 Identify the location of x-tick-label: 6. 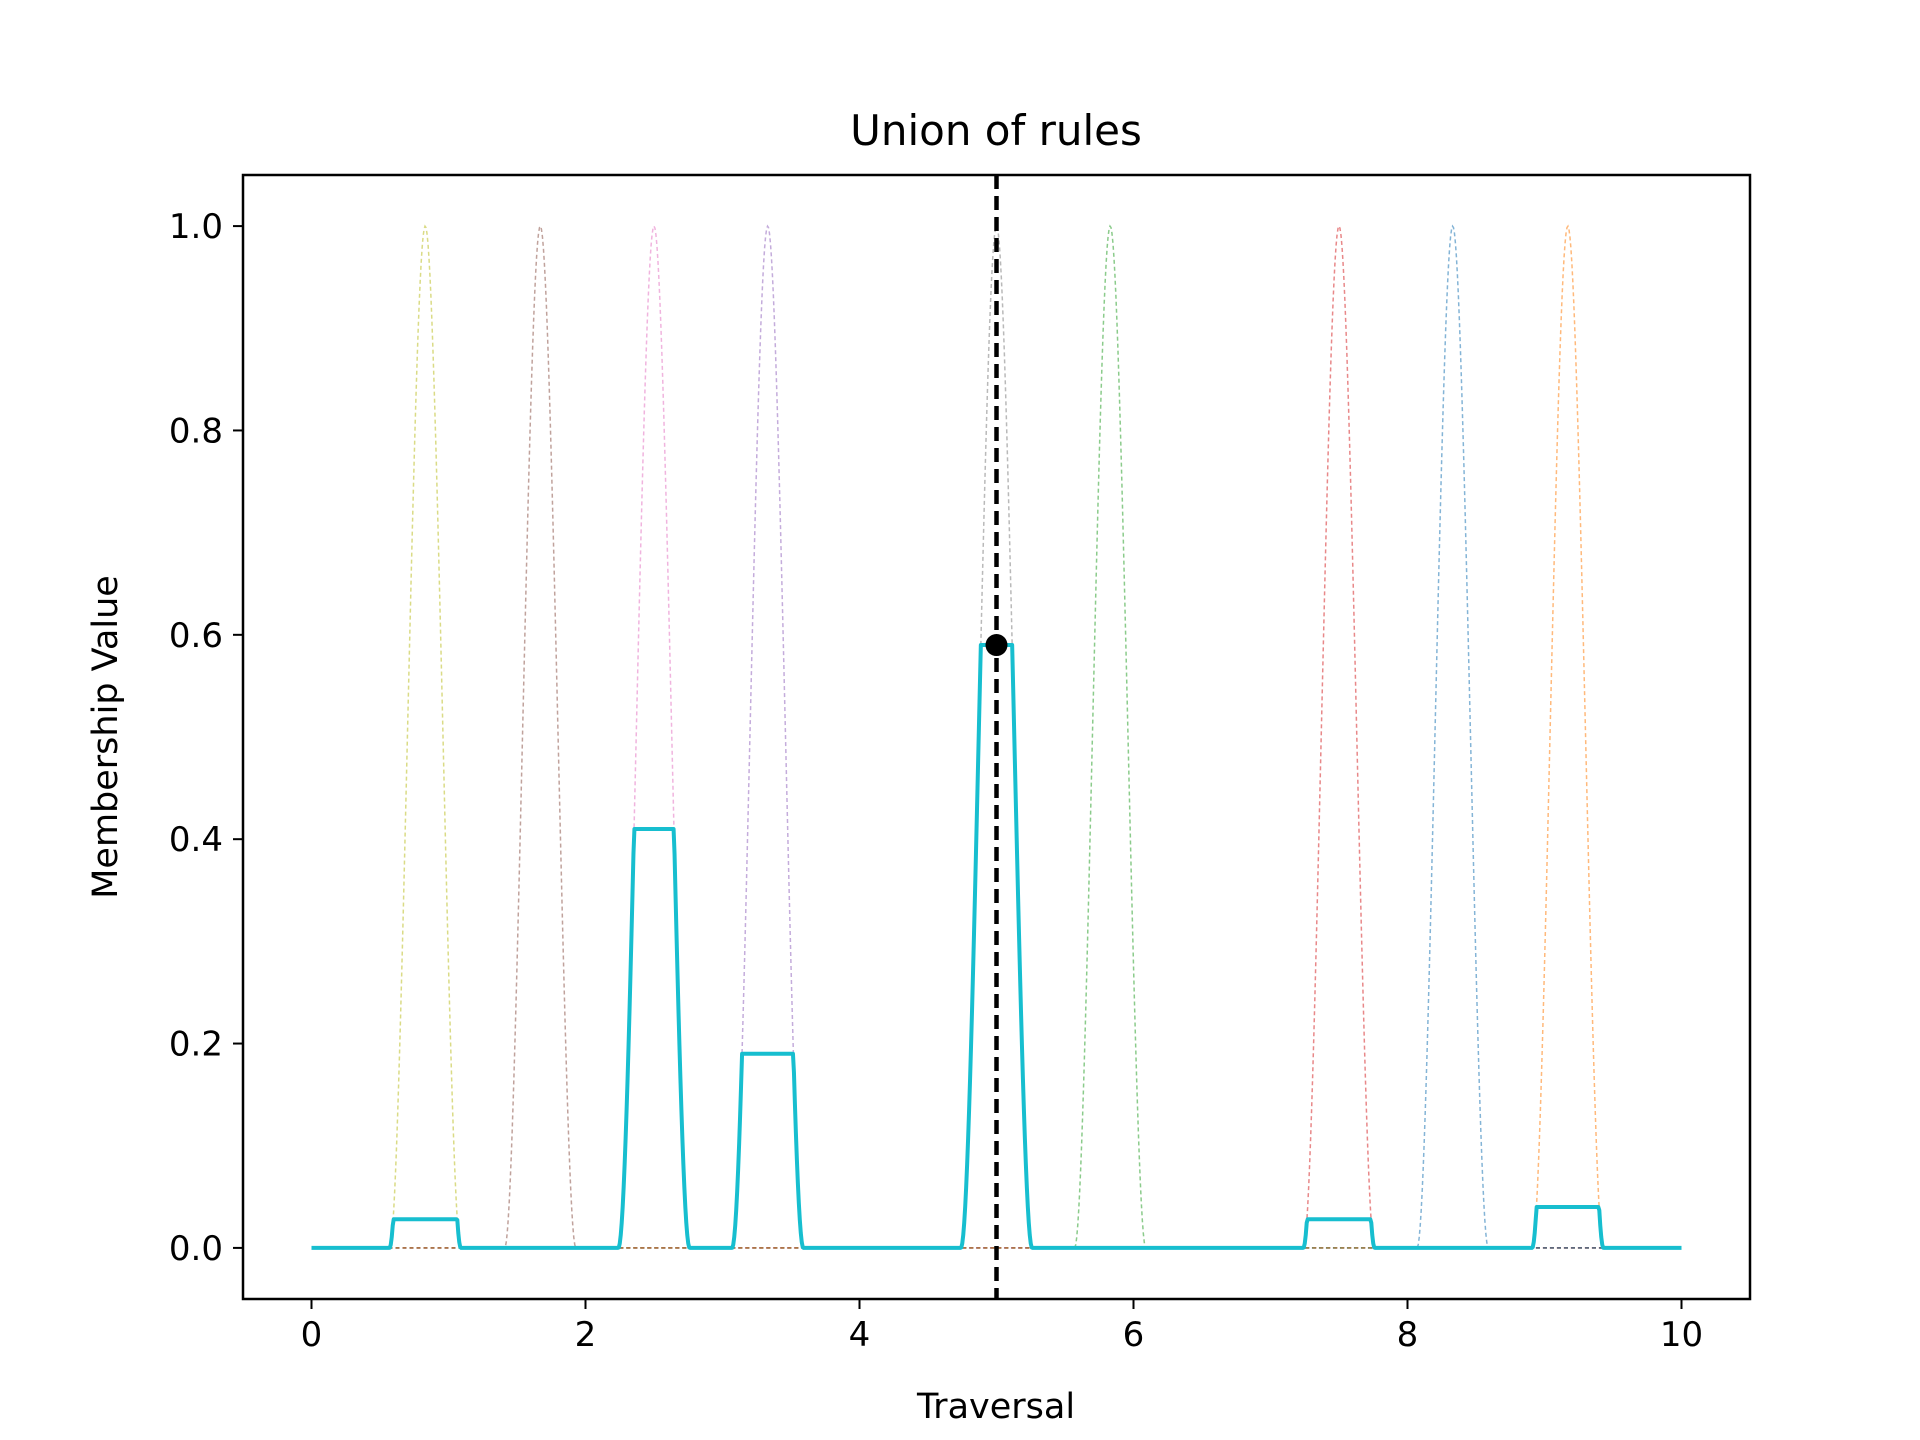
(1134, 1335).